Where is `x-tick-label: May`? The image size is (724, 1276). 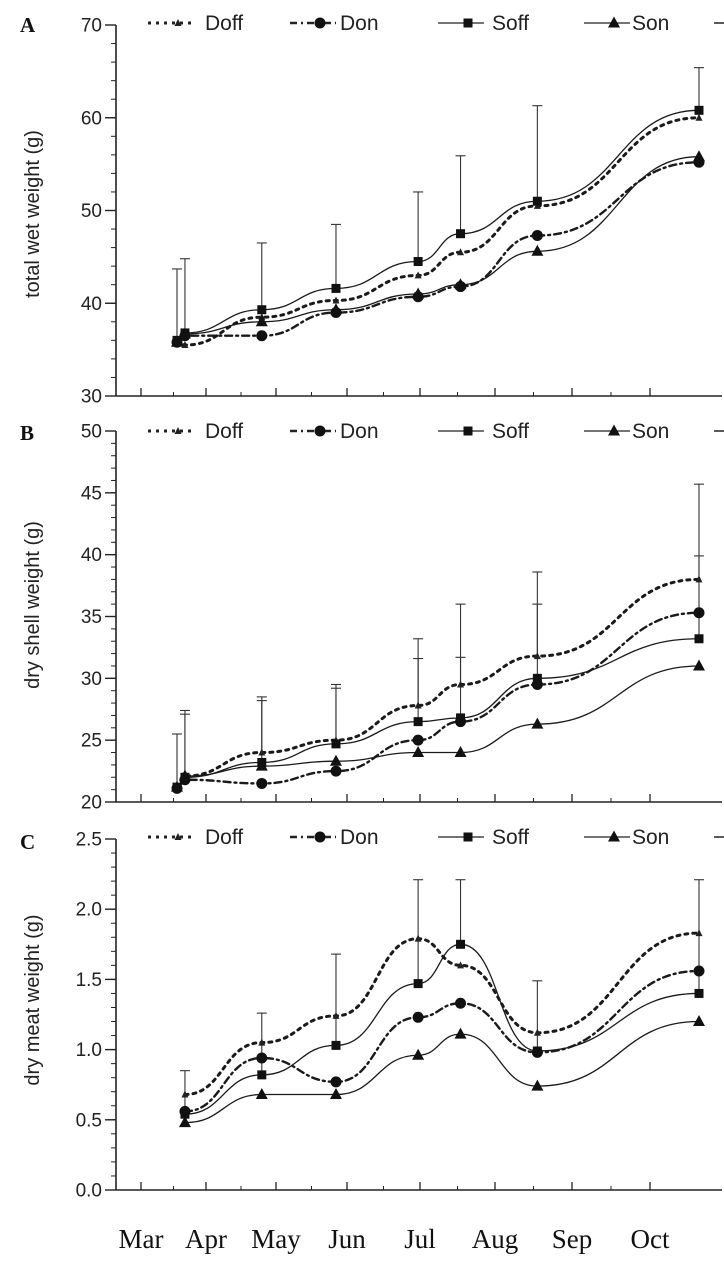
x-tick-label: May is located at coordinates (276, 1239).